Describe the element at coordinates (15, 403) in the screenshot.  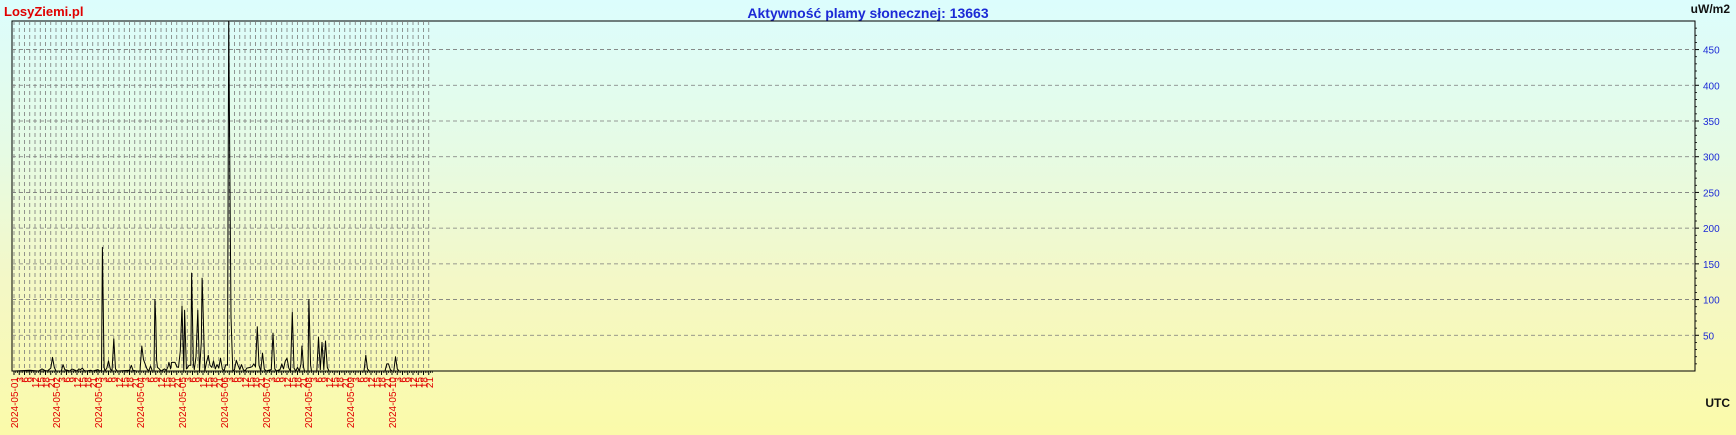
I see `x-tick-label: 2024-05-01` at that location.